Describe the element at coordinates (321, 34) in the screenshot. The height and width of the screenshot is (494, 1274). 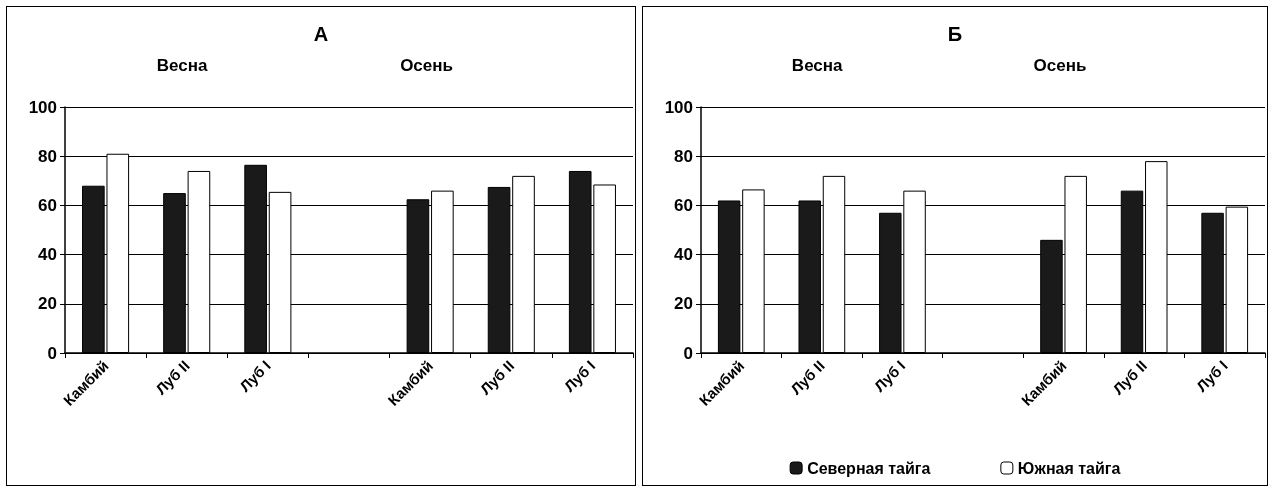
I see `chart-title: А` at that location.